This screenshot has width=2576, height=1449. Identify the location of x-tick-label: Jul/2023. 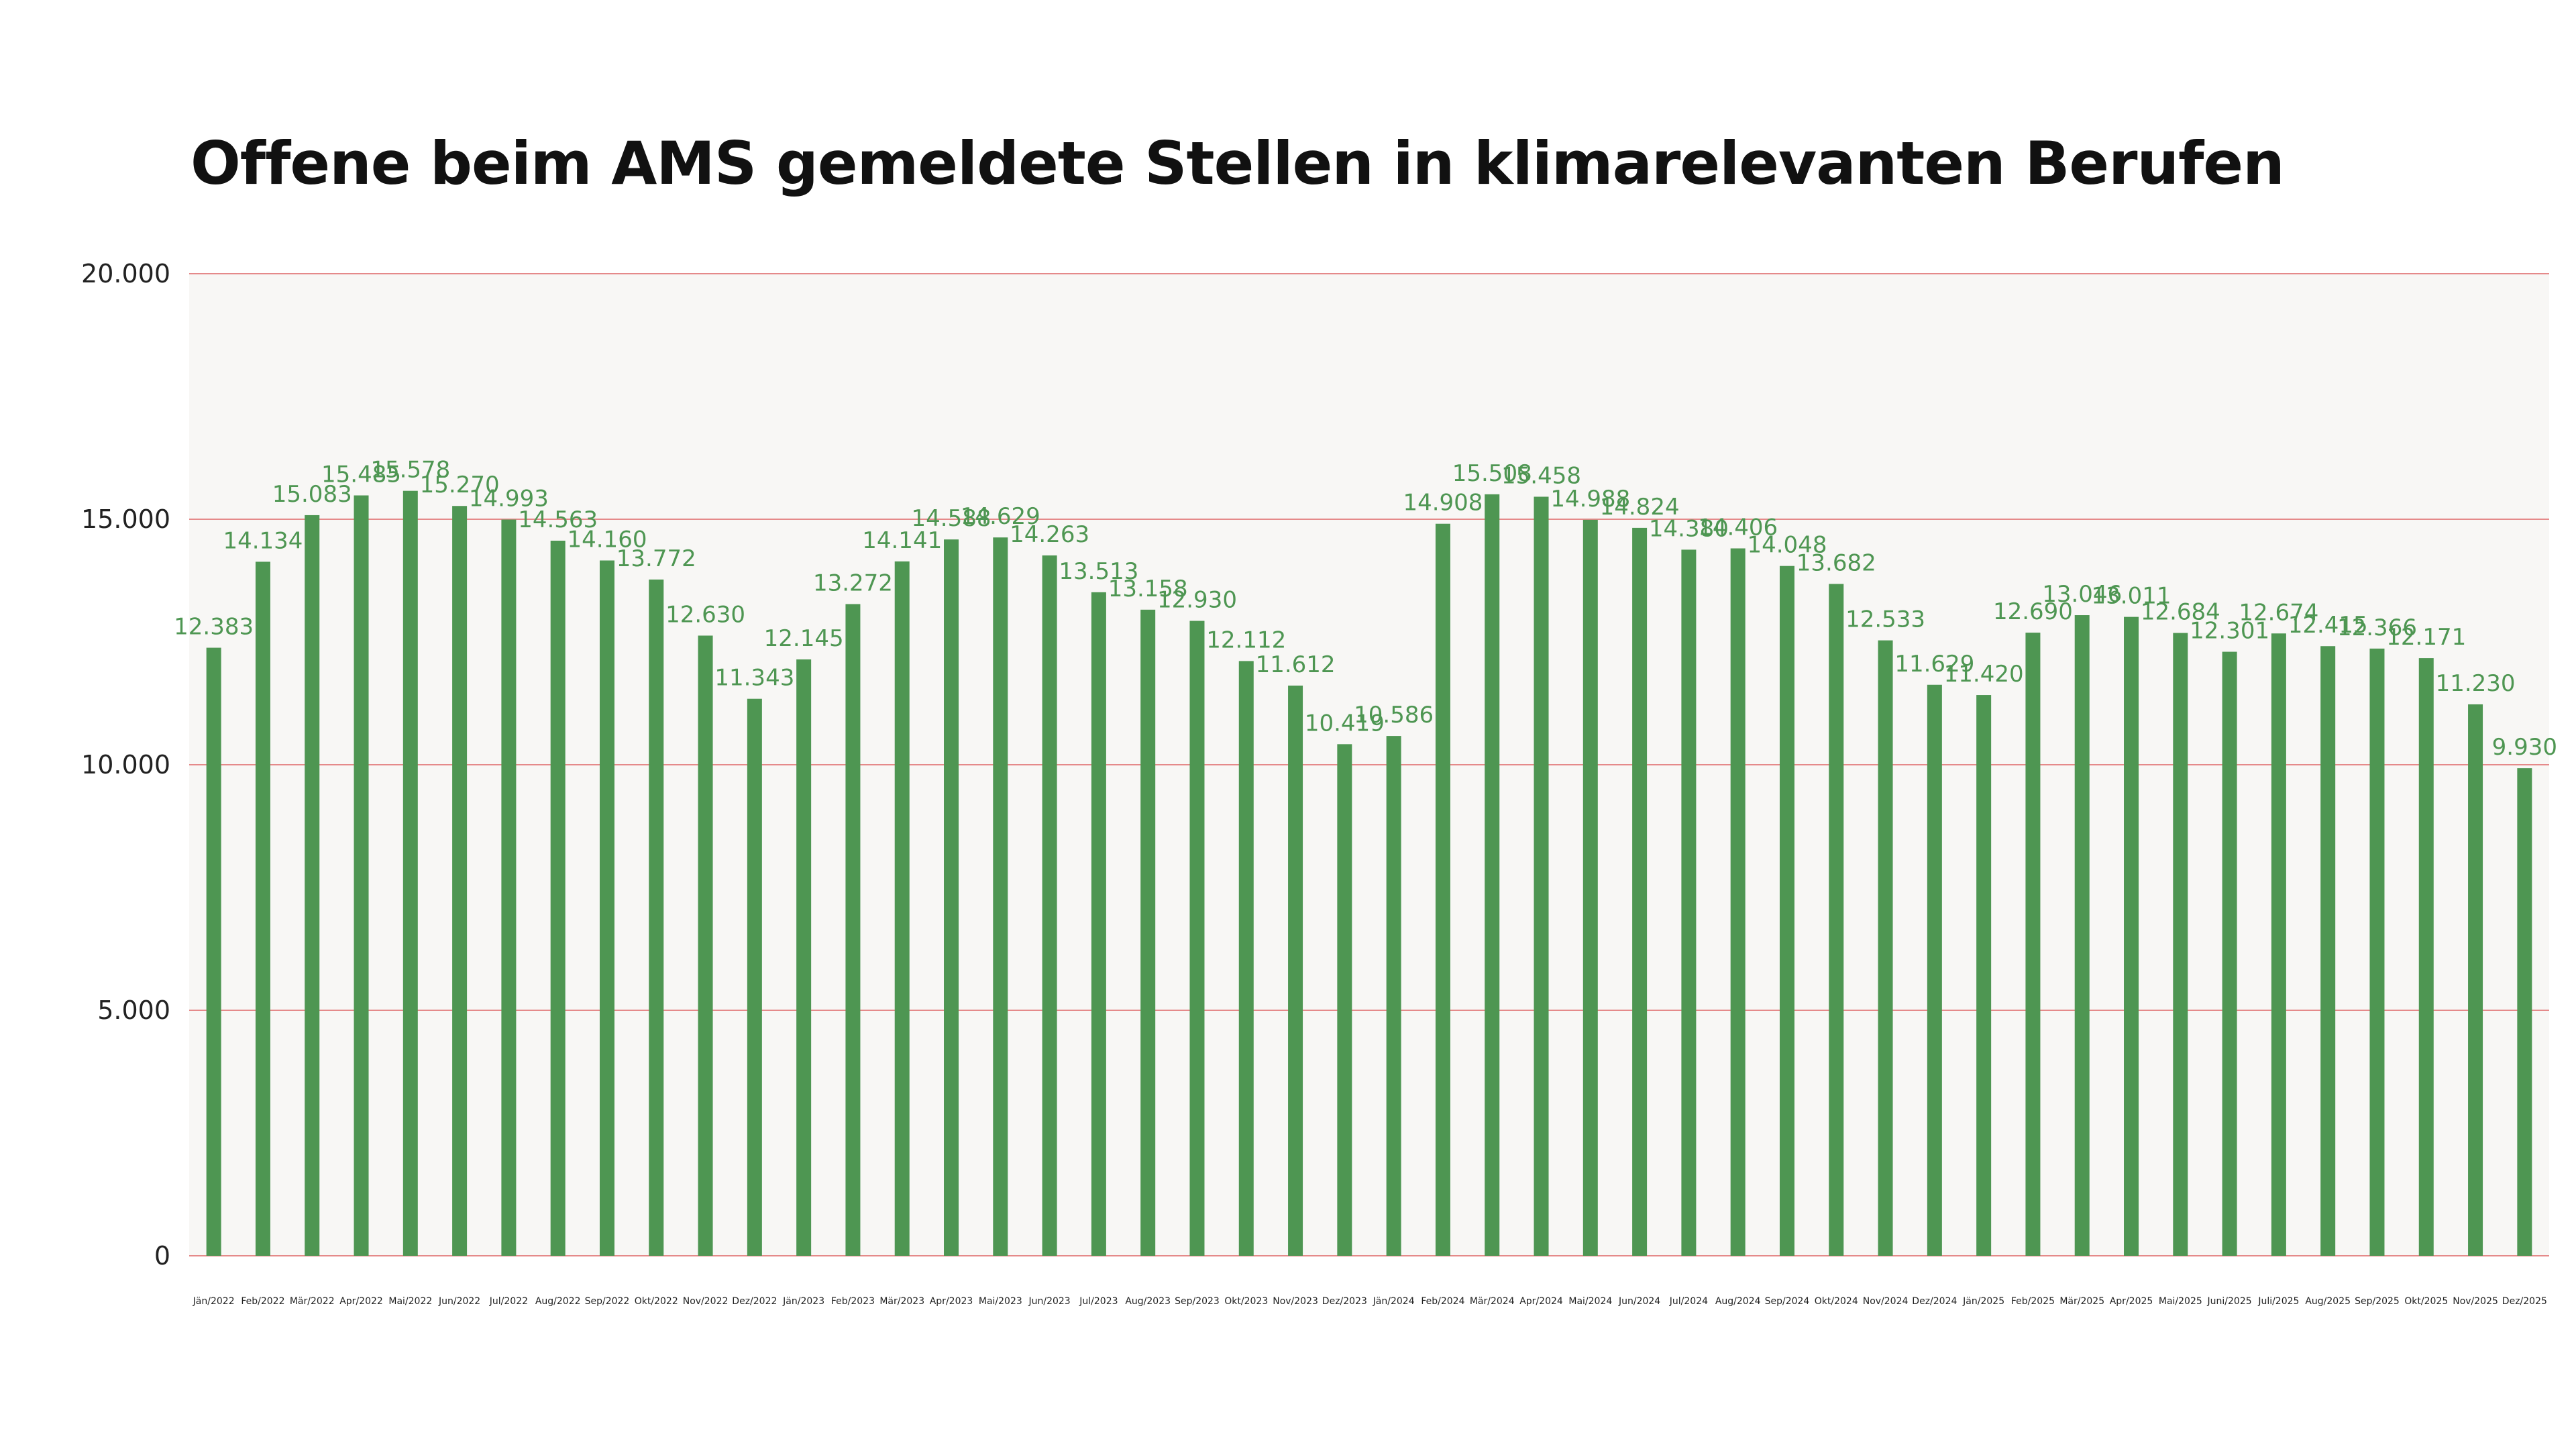
(1098, 1301).